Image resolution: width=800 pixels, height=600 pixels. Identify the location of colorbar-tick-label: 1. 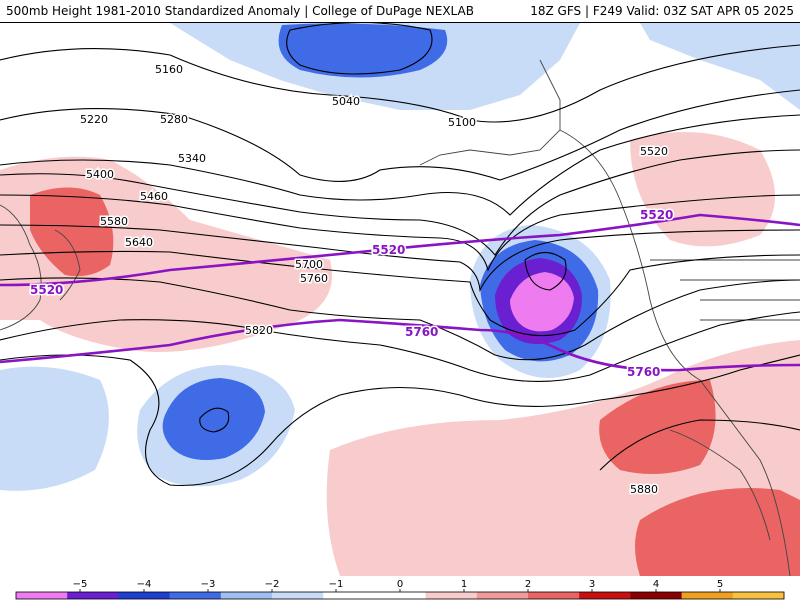
(464, 584).